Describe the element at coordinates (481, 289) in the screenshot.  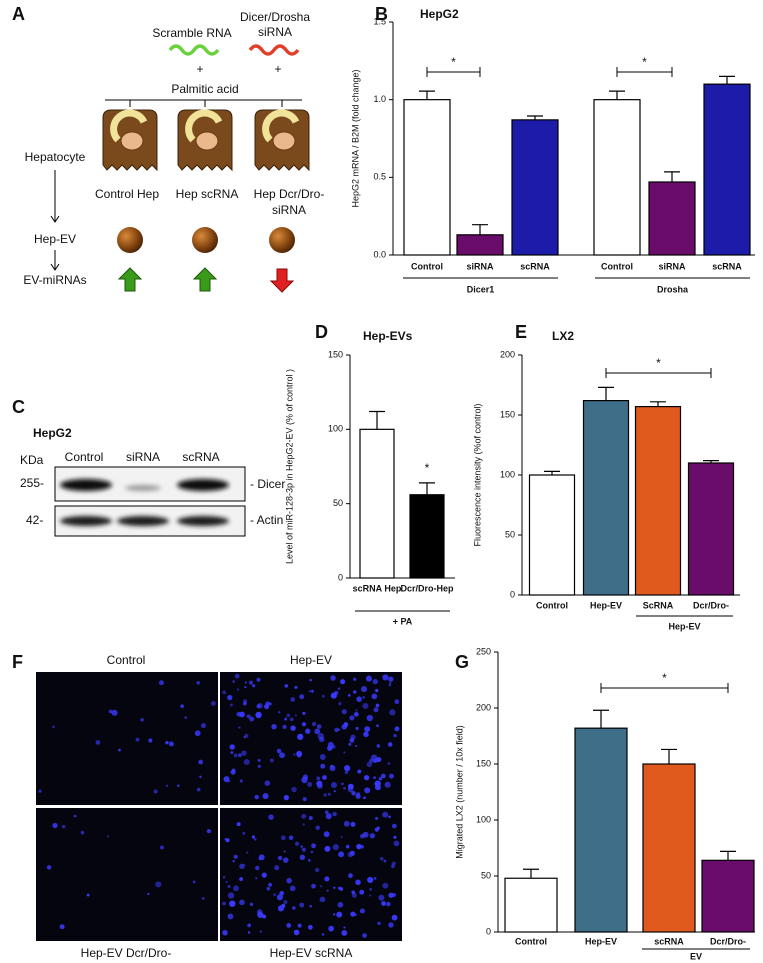
I see `group-label: Dicer1` at that location.